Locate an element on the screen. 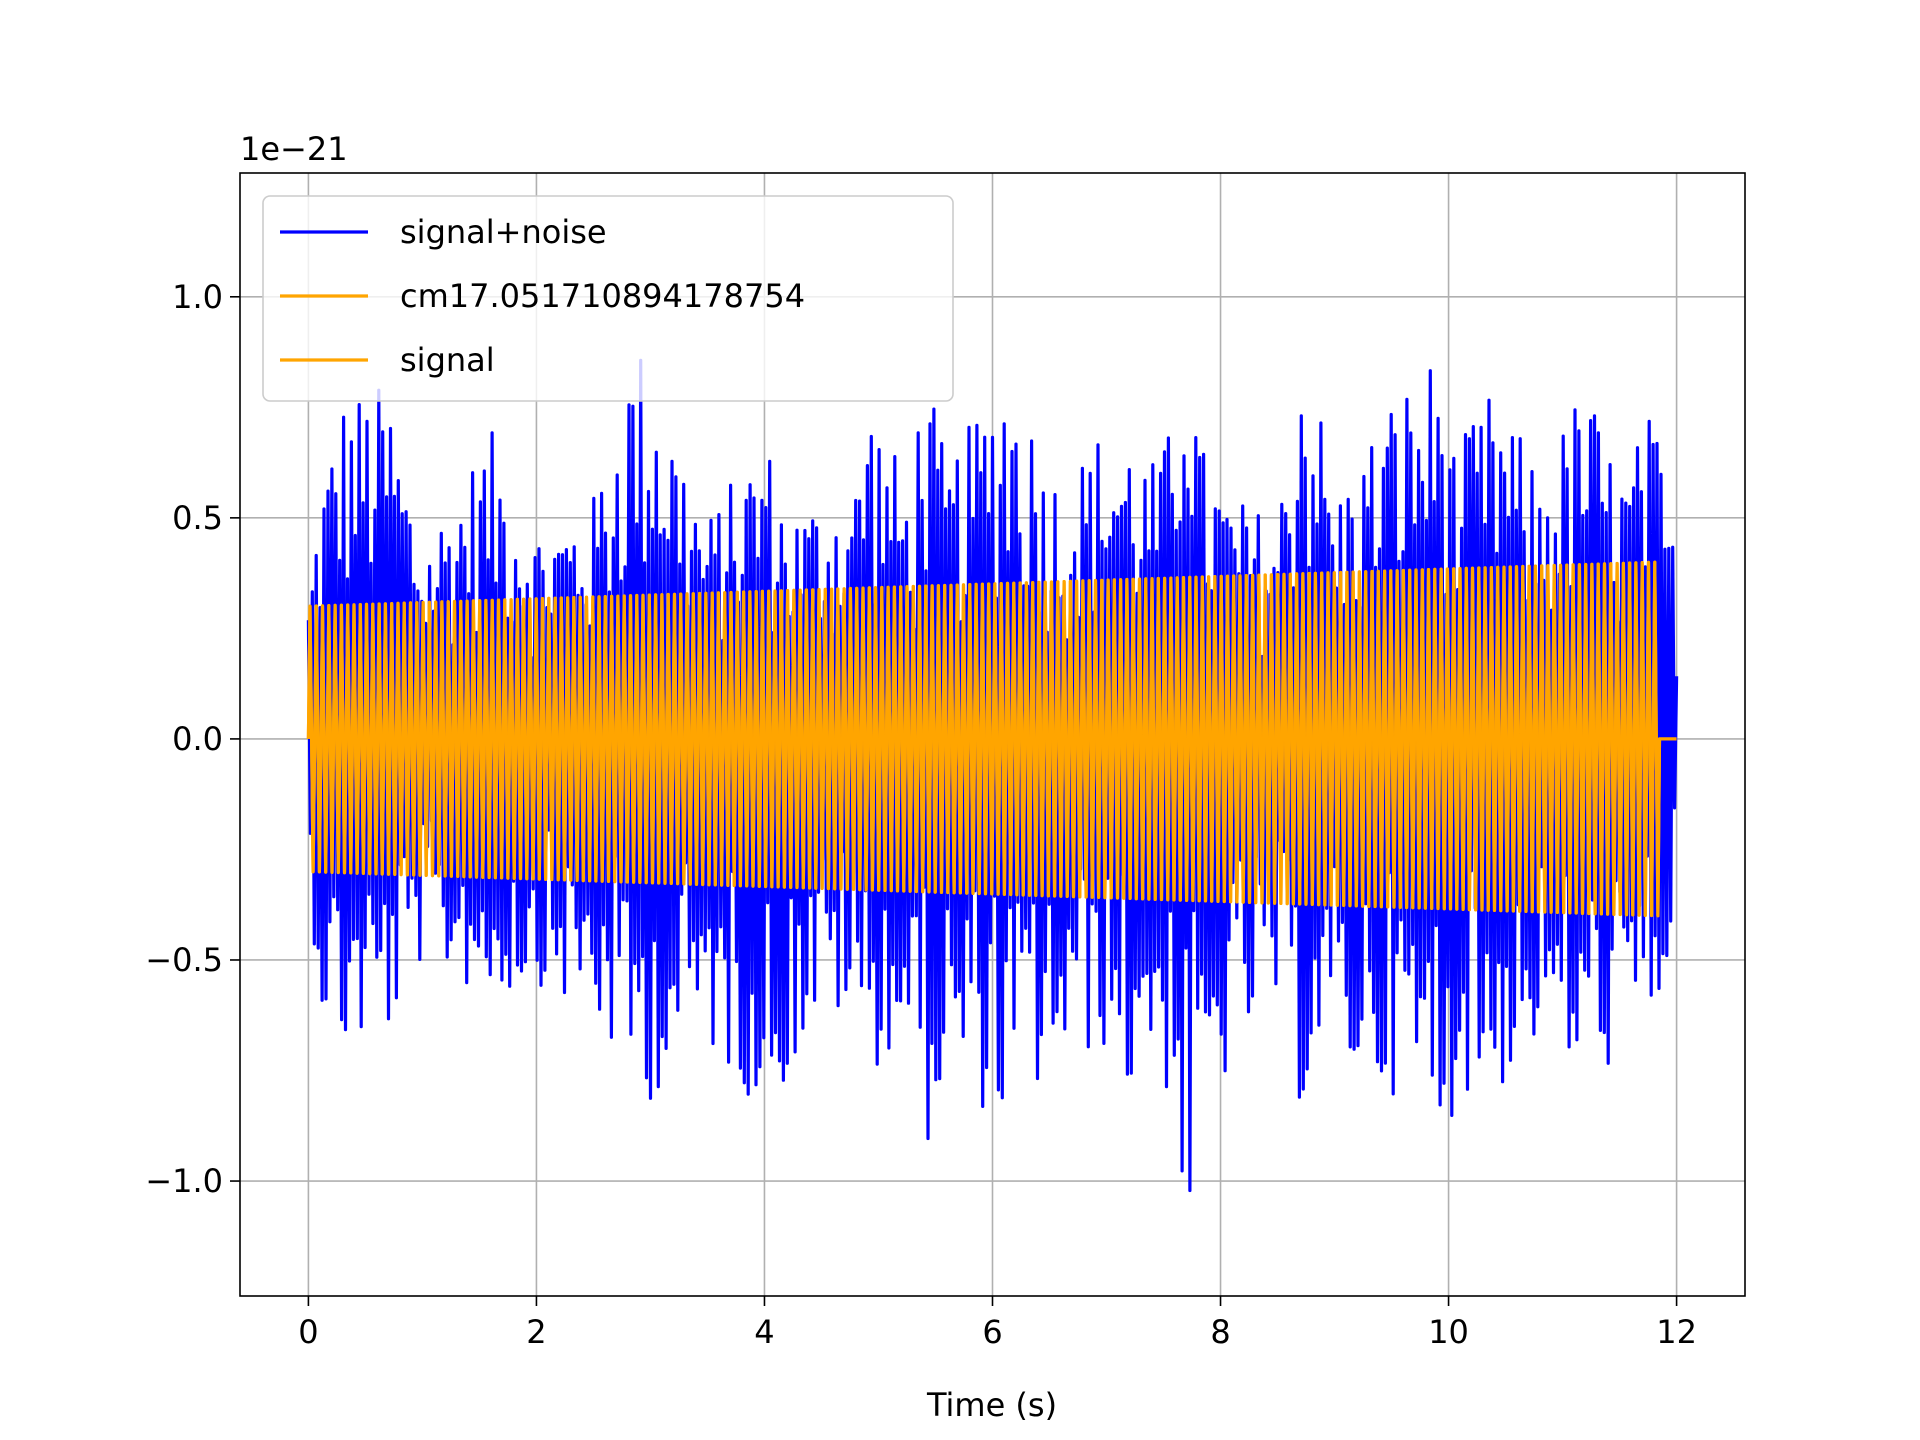 Image resolution: width=1920 pixels, height=1440 pixels. x-tick-label: 6 is located at coordinates (992, 1332).